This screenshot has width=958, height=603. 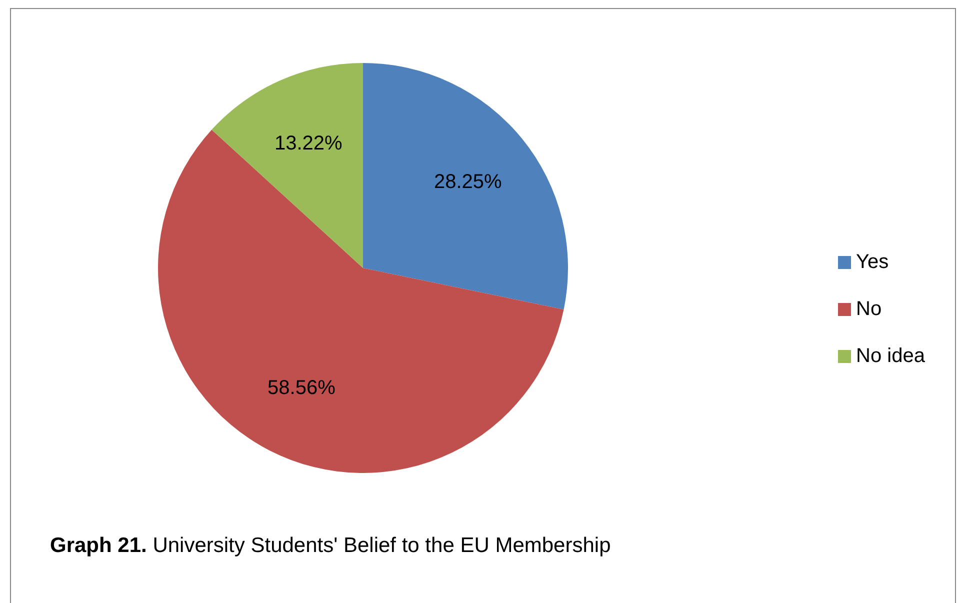 What do you see at coordinates (302, 388) in the screenshot?
I see `data-label: 58.56%` at bounding box center [302, 388].